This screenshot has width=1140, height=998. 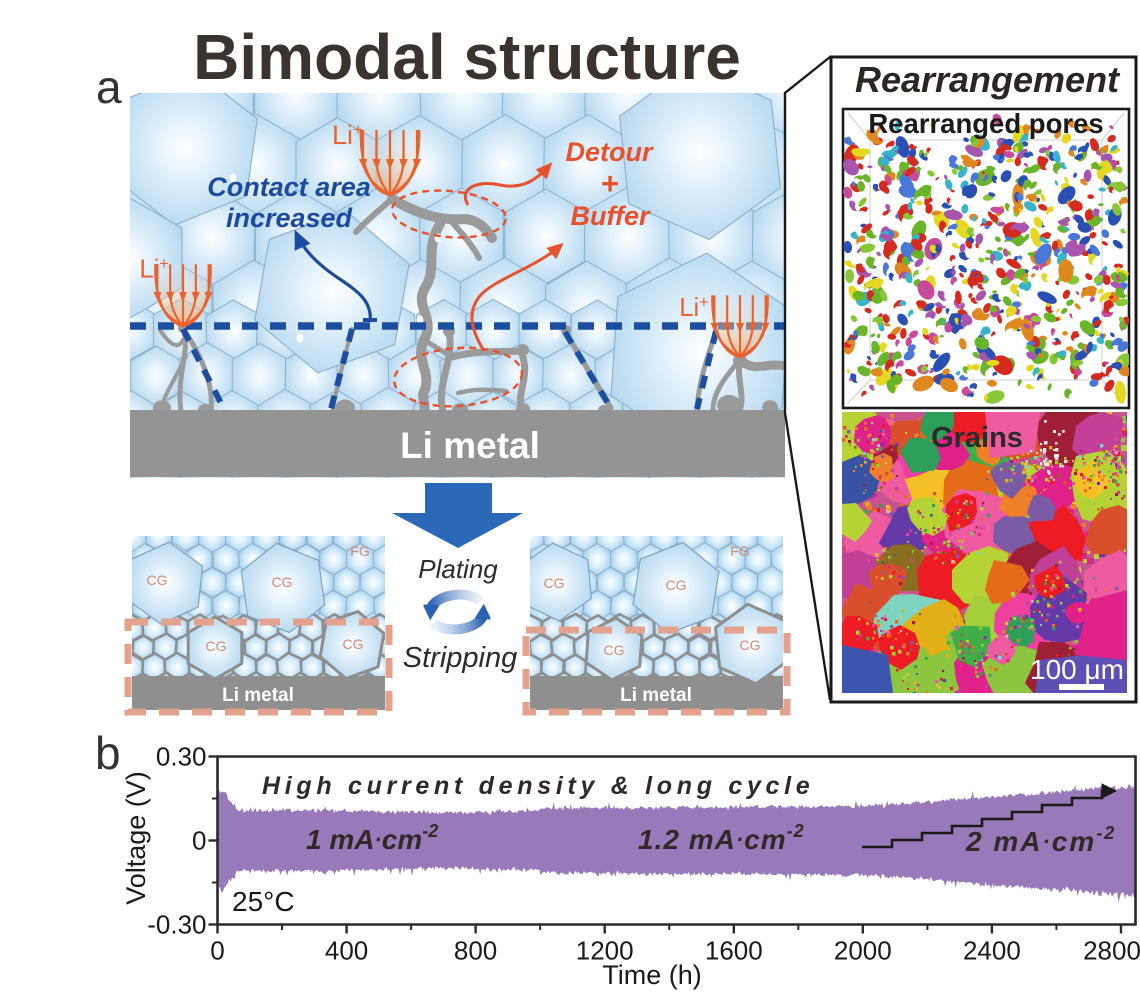 What do you see at coordinates (1077, 669) in the screenshot?
I see `svg-text: 100 μm` at bounding box center [1077, 669].